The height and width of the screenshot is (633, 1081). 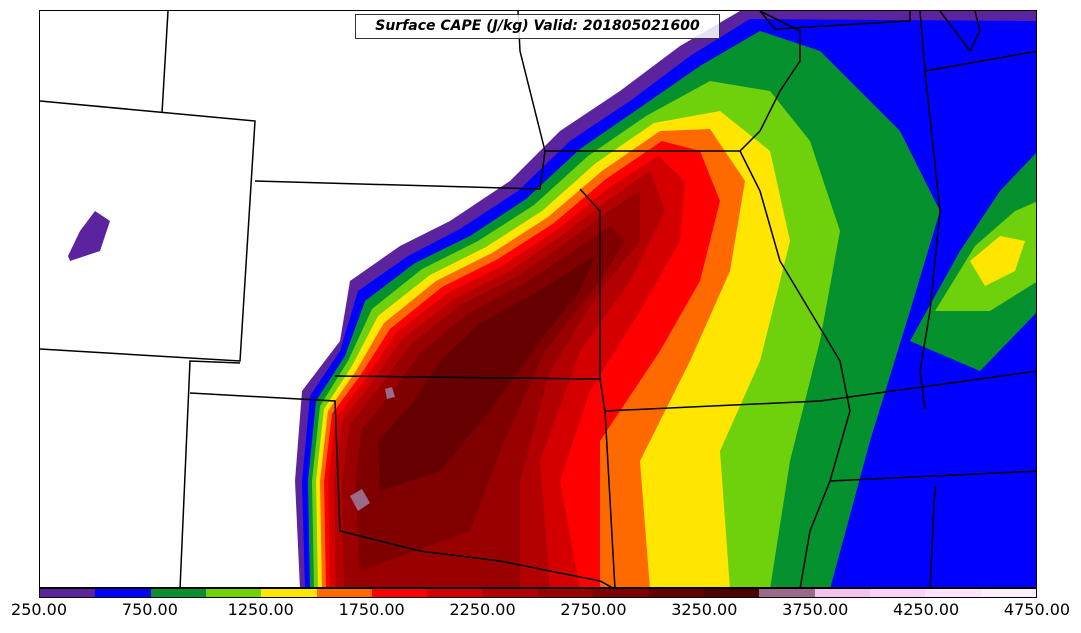 What do you see at coordinates (89, 236) in the screenshot?
I see `cape-band-250-west-patch` at bounding box center [89, 236].